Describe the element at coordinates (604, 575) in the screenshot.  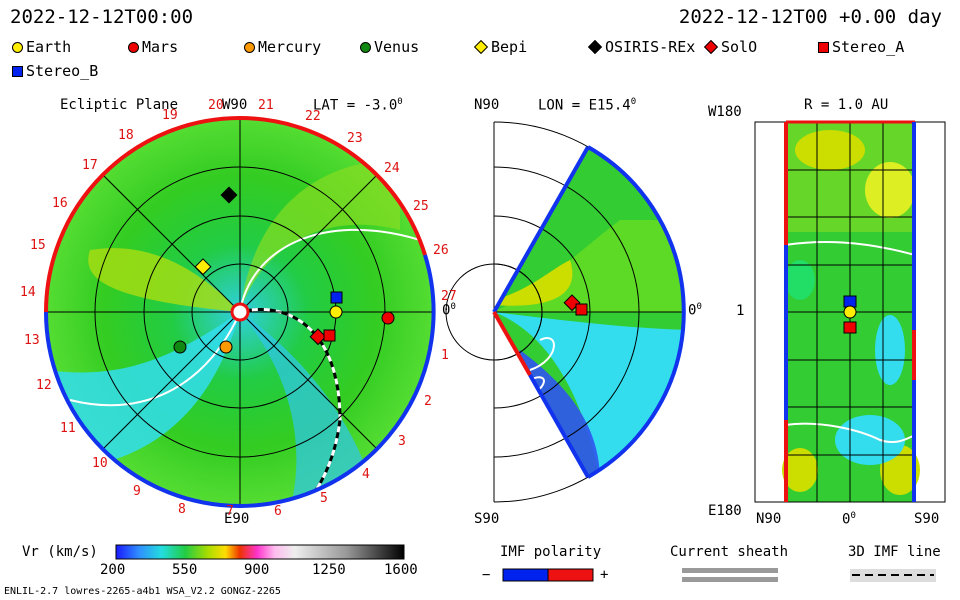
I see `imf-plus: +` at that location.